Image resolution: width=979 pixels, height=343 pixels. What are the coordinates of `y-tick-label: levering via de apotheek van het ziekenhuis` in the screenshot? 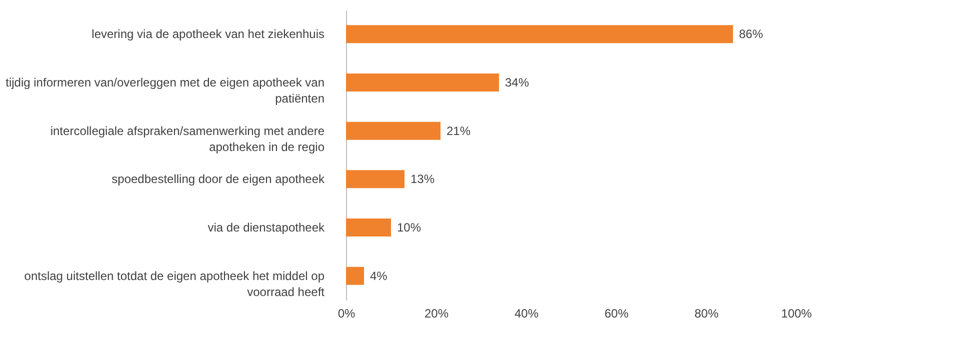 It's located at (208, 34).